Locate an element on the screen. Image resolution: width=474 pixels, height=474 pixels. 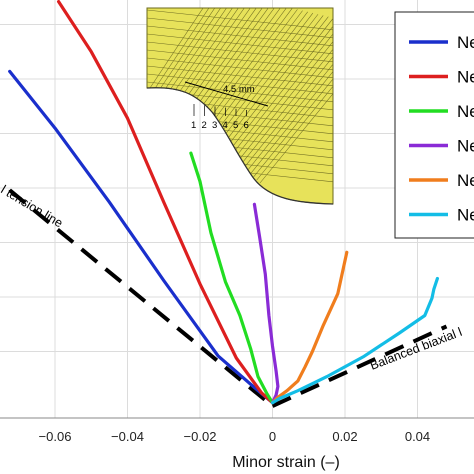
inset-point-label-5: 5 is located at coordinates (235, 125).